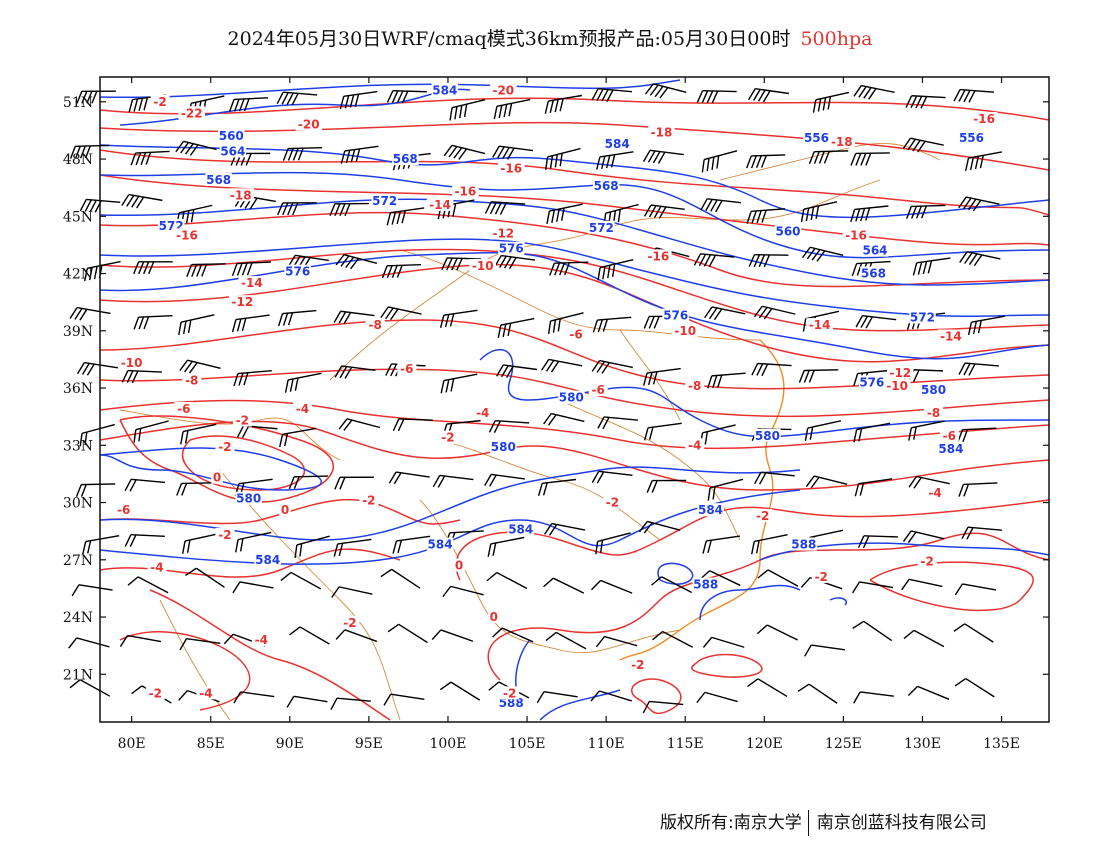  What do you see at coordinates (78, 389) in the screenshot?
I see `y-tick-label: 36N` at bounding box center [78, 389].